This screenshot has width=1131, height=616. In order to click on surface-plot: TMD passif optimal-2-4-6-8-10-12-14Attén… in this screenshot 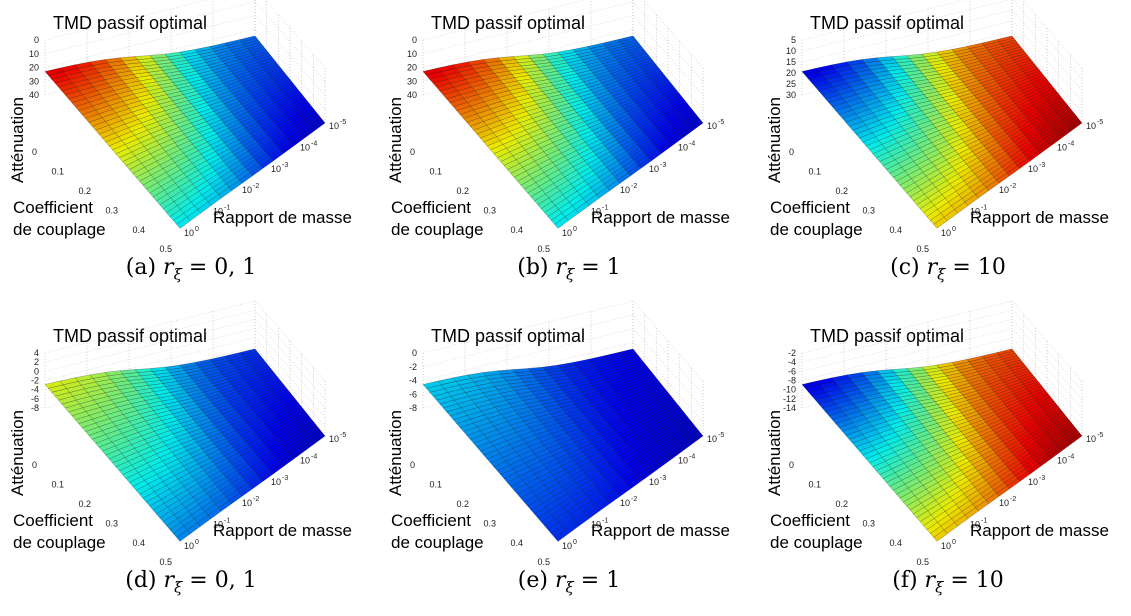, I will do `click(937, 433)`.